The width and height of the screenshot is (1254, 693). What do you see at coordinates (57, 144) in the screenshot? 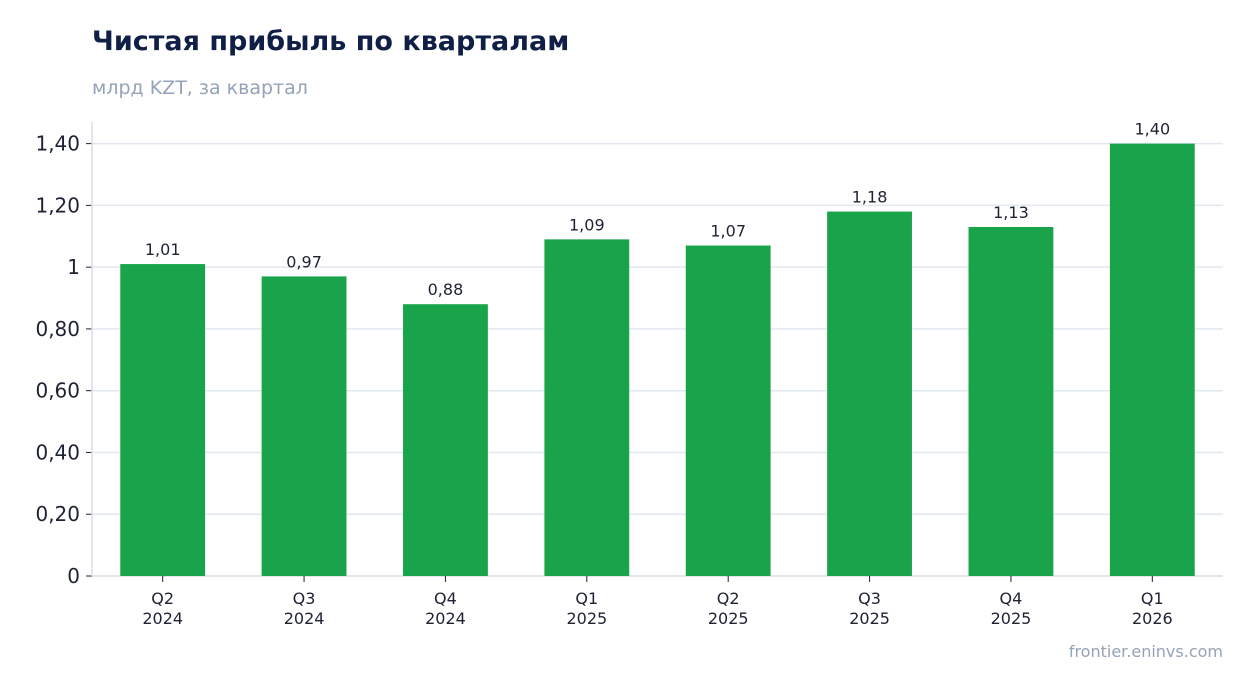
I see `y-tick-label: 1,40` at bounding box center [57, 144].